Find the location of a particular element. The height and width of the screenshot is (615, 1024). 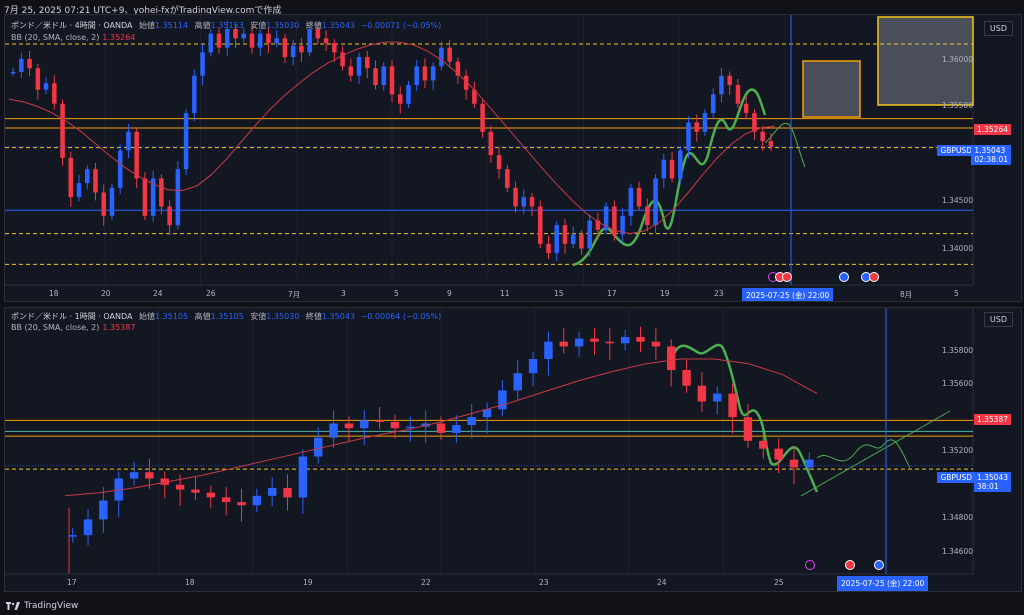

tradingview-brand: TradingView is located at coordinates (42, 606).